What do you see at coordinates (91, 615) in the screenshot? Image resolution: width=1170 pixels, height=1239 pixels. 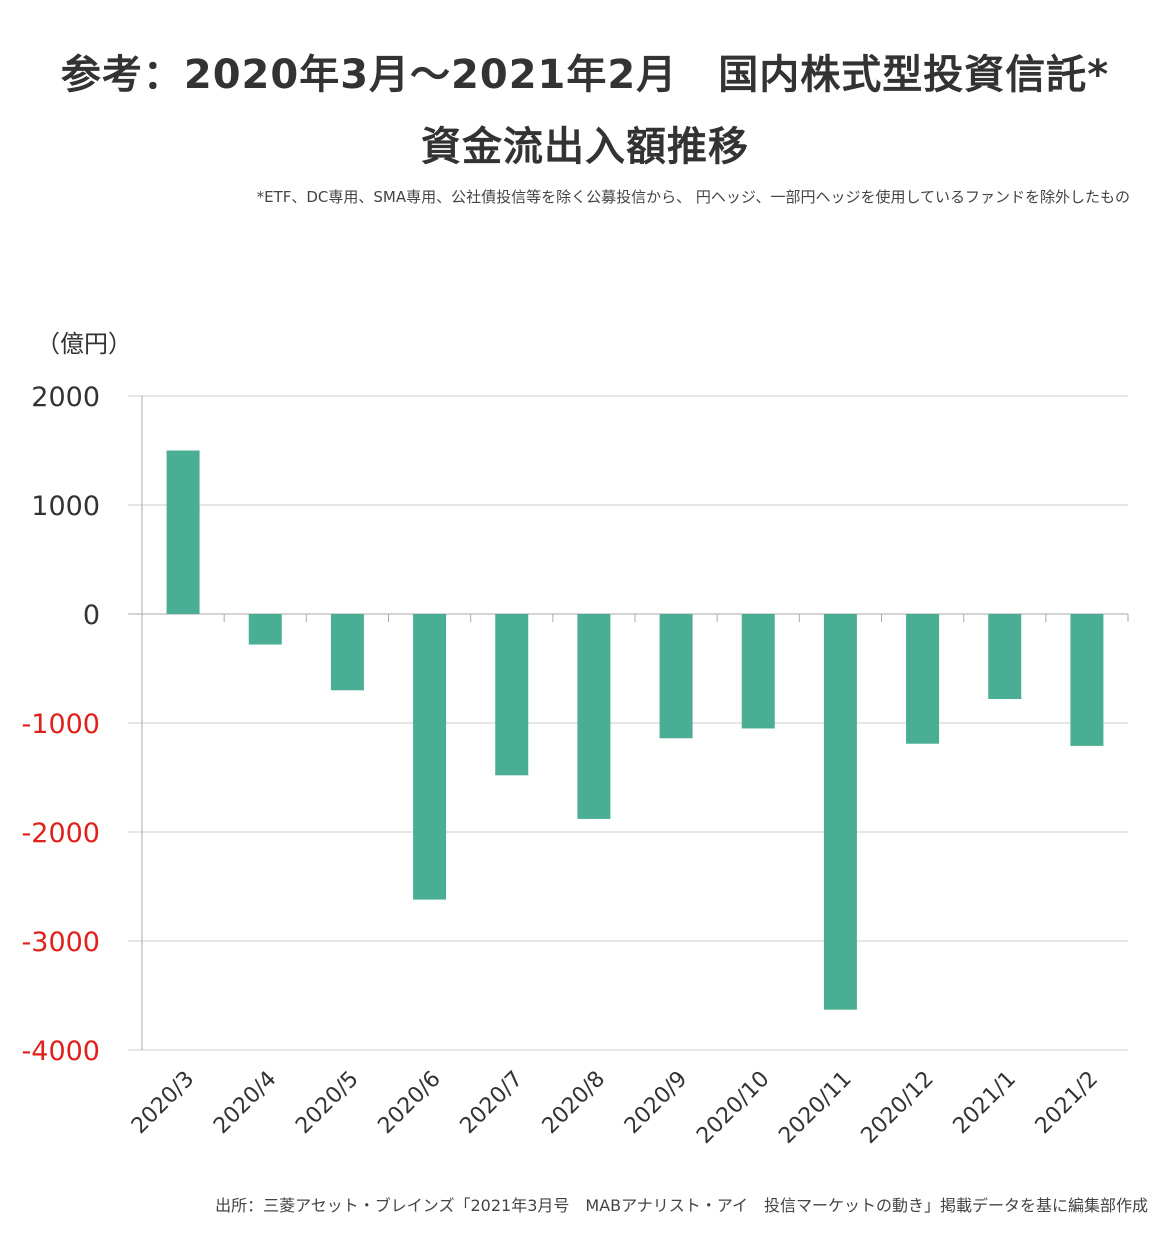 I see `y-tick-label: 0` at bounding box center [91, 615].